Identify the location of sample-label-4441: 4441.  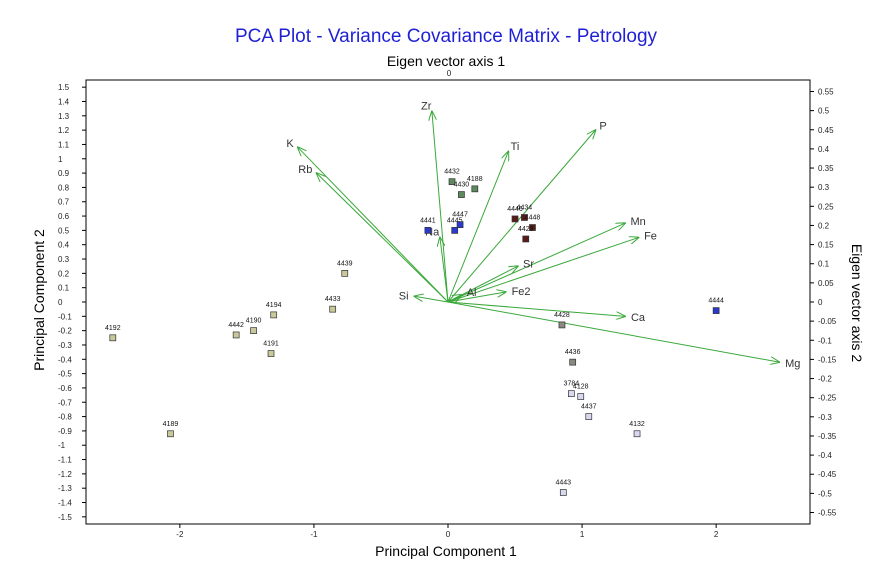
(428, 220).